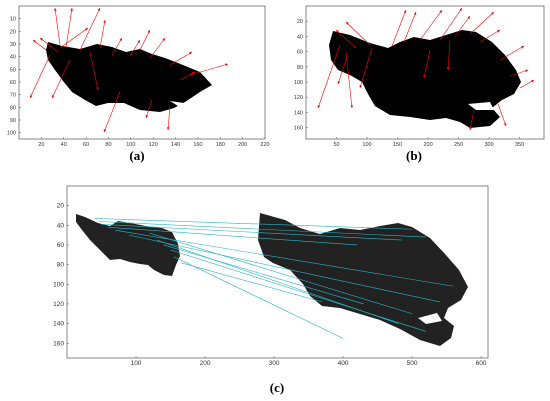 The image size is (550, 401). I want to click on x-tick-label: 50, so click(336, 145).